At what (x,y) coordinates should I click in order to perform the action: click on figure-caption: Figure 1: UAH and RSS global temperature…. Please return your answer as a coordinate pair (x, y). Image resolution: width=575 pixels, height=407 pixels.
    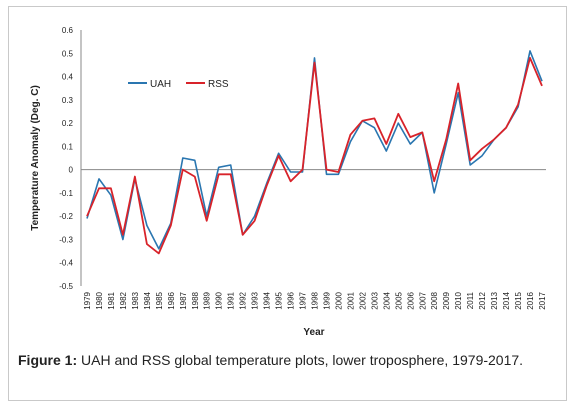
    Looking at the image, I should click on (288, 360).